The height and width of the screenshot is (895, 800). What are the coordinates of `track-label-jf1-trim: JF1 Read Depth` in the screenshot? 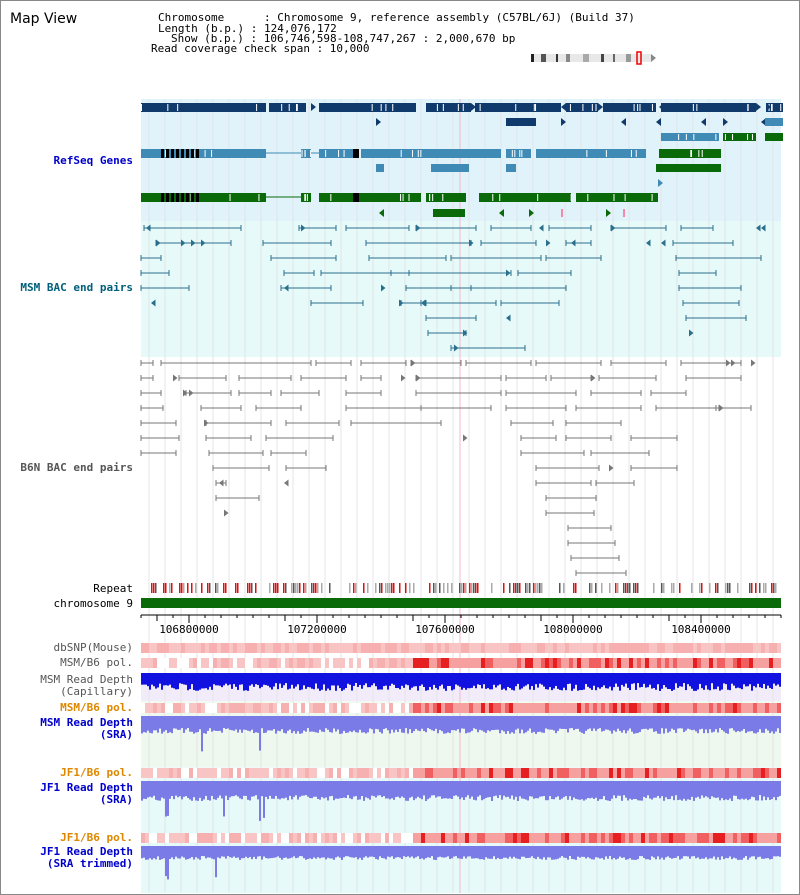 It's located at (86, 851).